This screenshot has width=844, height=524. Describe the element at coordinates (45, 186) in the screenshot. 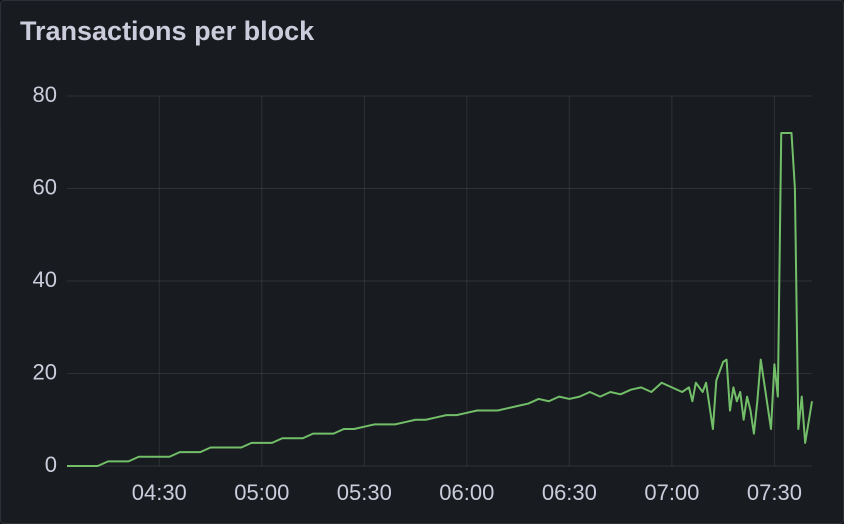

I see `y-tick-label: 60` at that location.